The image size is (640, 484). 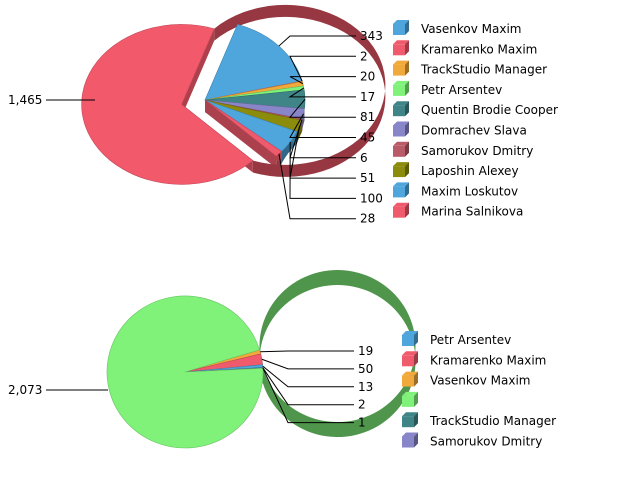 What do you see at coordinates (367, 219) in the screenshot?
I see `value-label: 28` at bounding box center [367, 219].